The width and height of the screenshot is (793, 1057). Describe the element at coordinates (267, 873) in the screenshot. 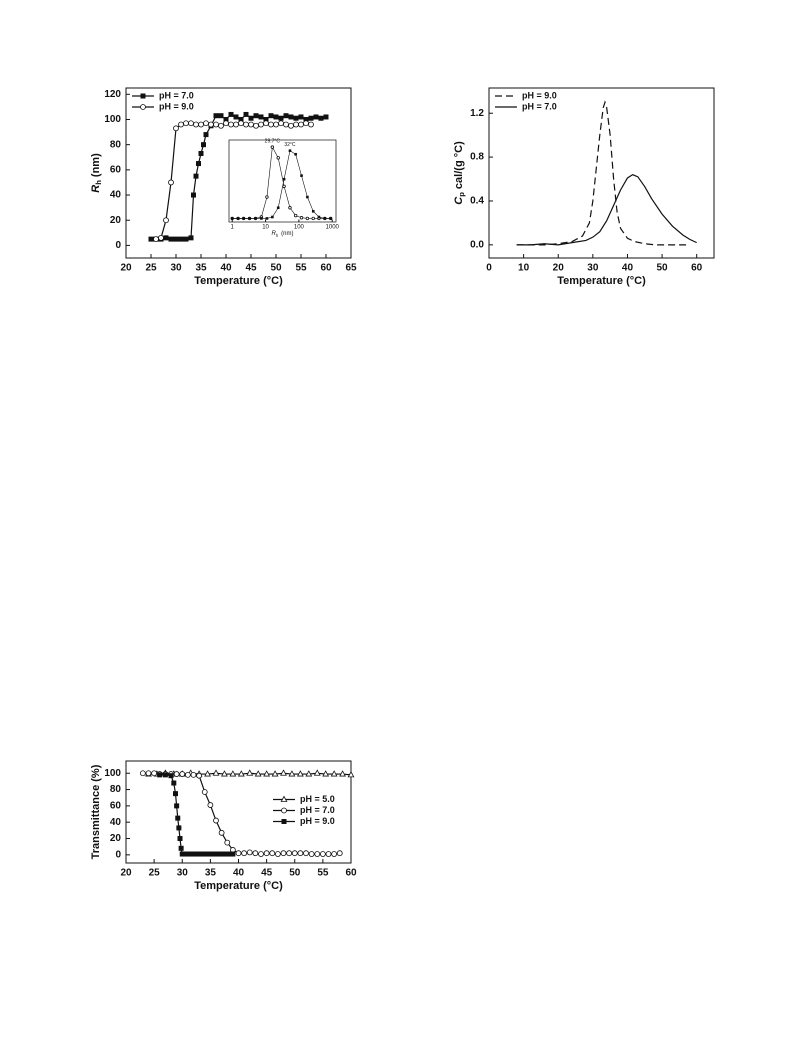

I see `x-tick-label: 45` at that location.